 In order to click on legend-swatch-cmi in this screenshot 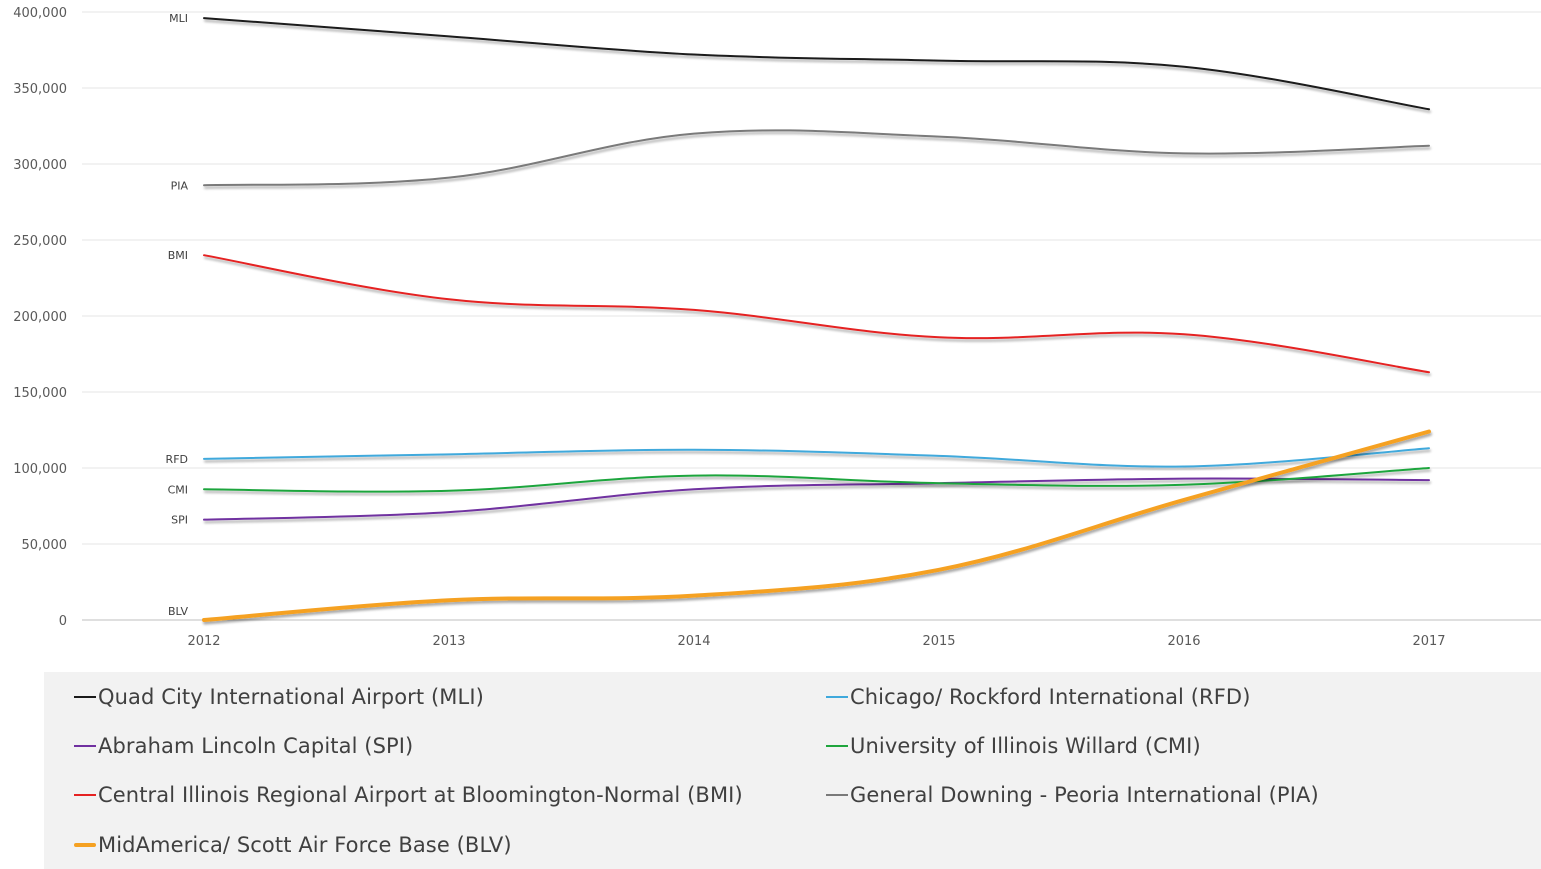, I will do `click(837, 746)`.